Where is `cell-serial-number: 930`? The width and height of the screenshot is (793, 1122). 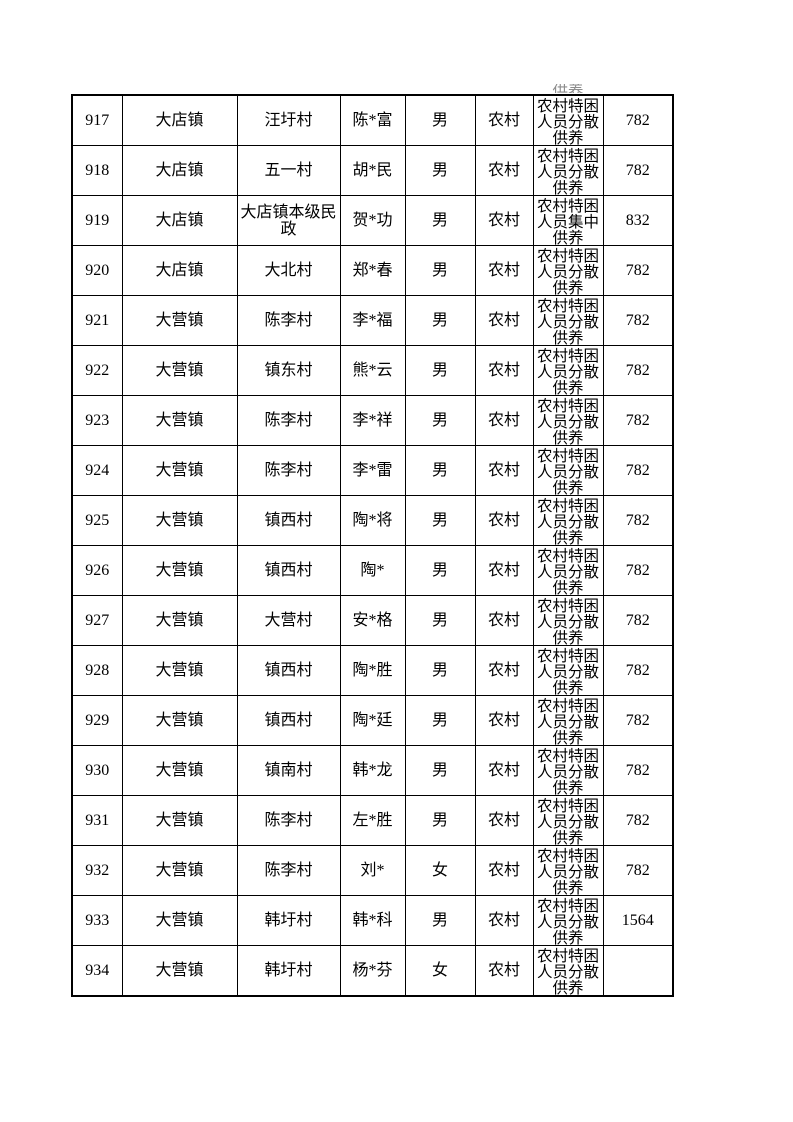
cell-serial-number: 930 is located at coordinates (97, 770).